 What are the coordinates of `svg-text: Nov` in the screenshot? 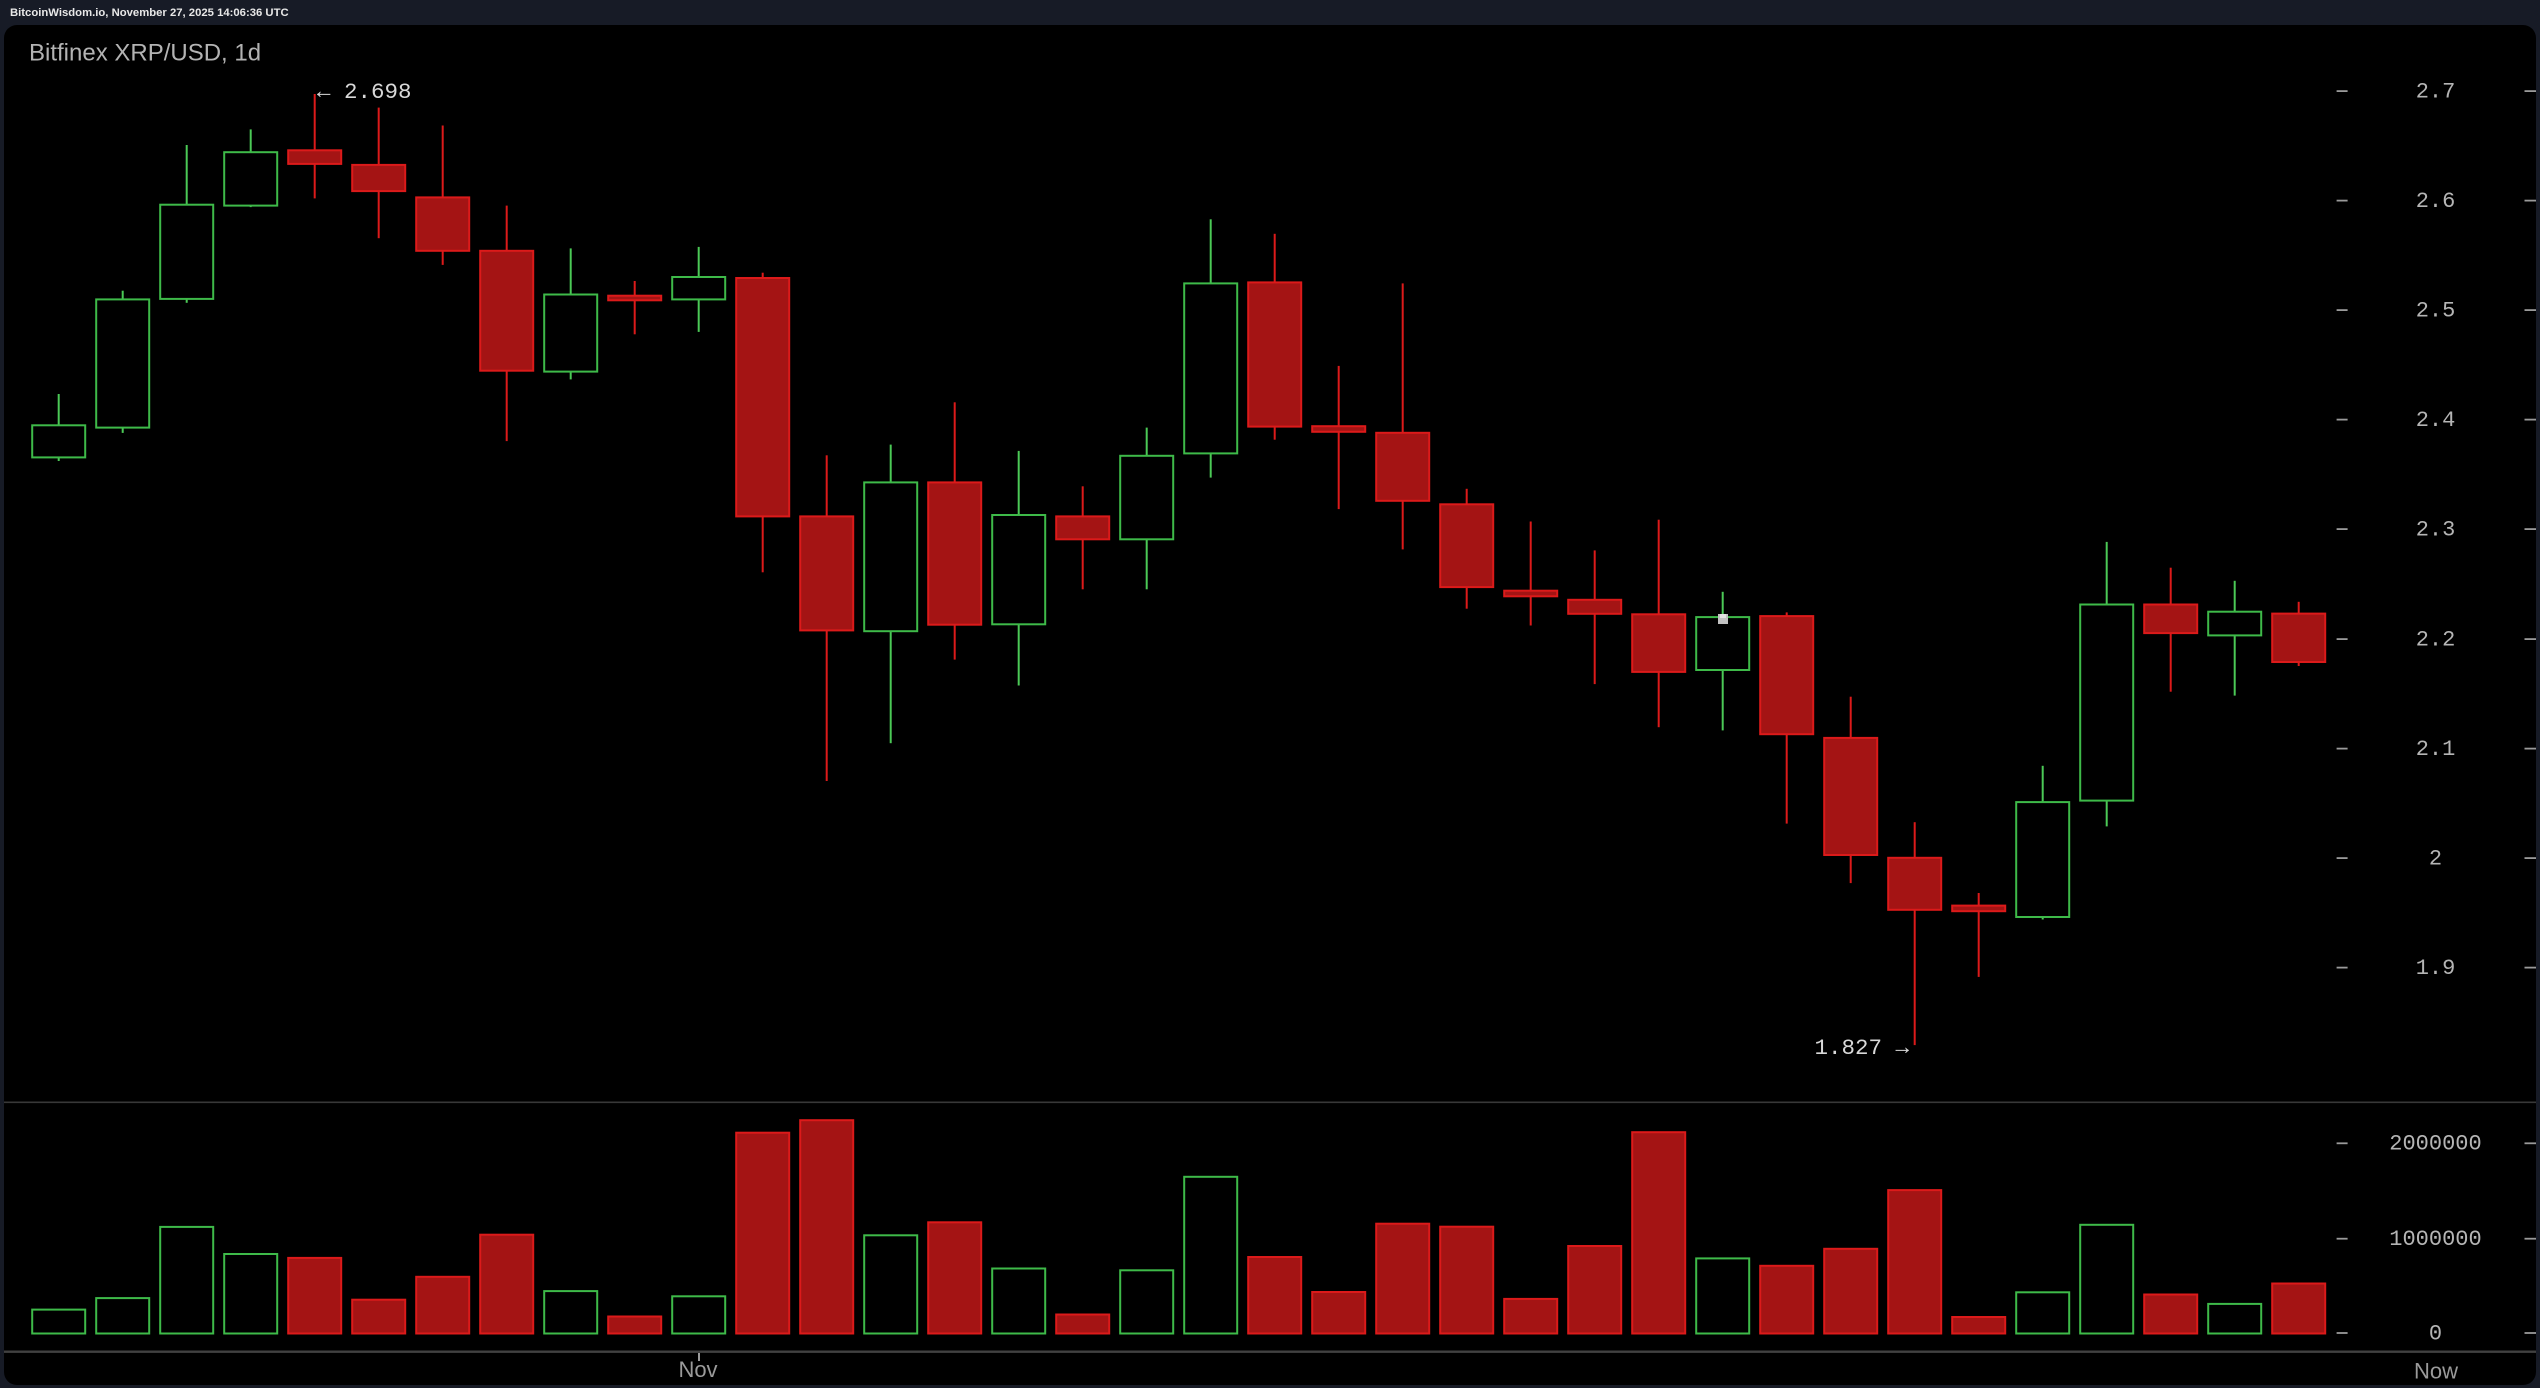 It's located at (697, 1369).